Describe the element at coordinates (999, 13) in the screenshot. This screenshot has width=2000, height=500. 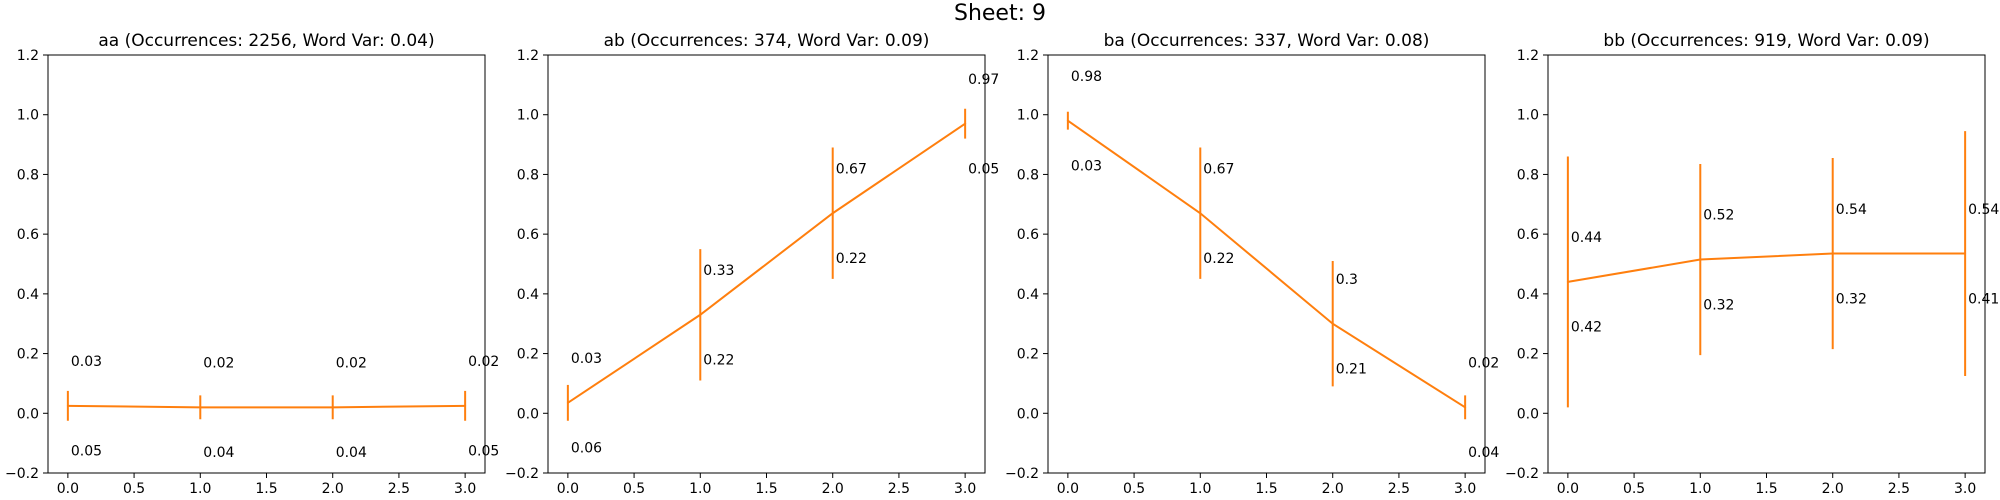
I see `figure-title: Sheet: 9` at that location.